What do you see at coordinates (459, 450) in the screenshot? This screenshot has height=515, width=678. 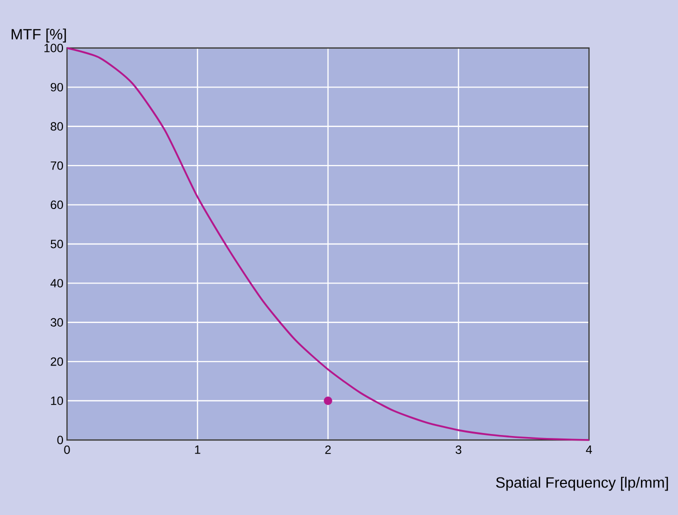 I see `x-tick-label: 3` at bounding box center [459, 450].